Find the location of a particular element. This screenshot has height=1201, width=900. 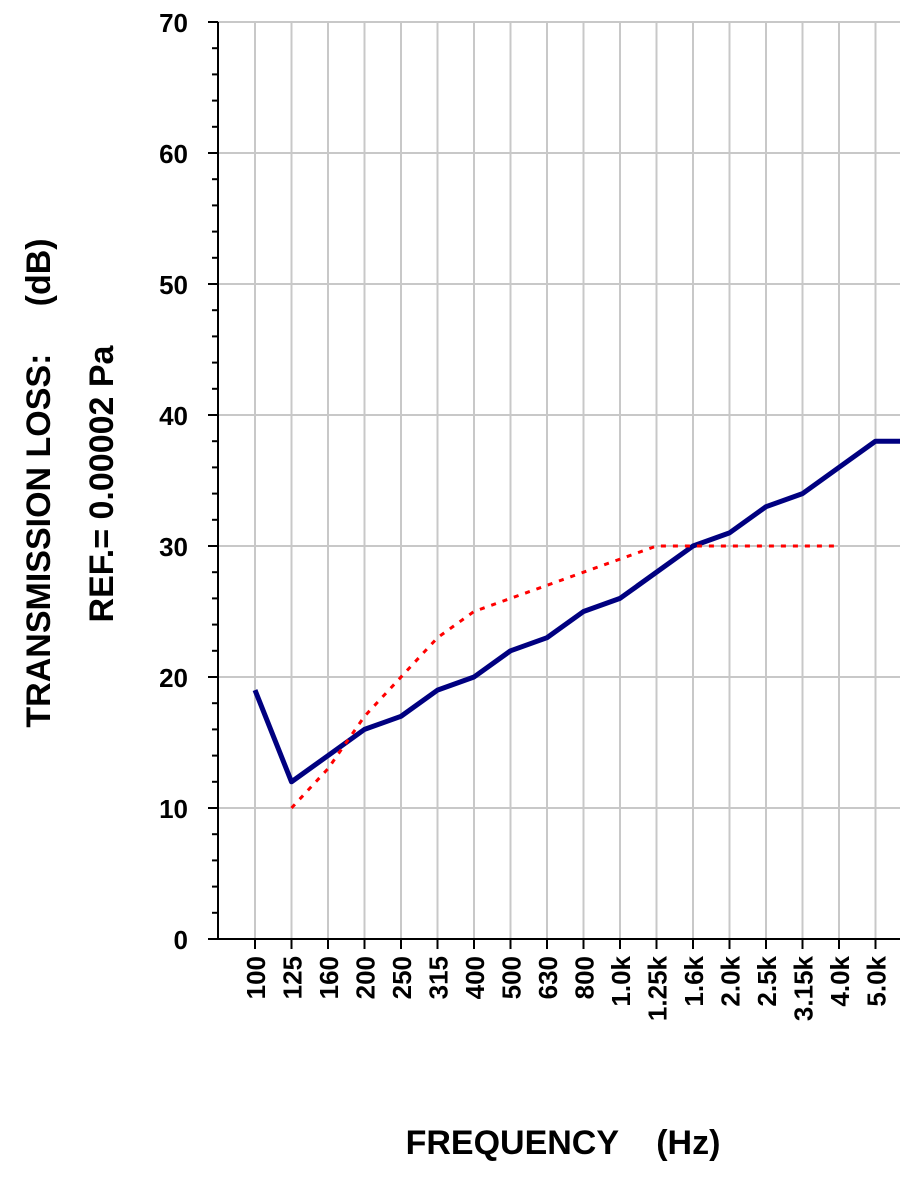

y-tick-label: 30 is located at coordinates (173, 547).